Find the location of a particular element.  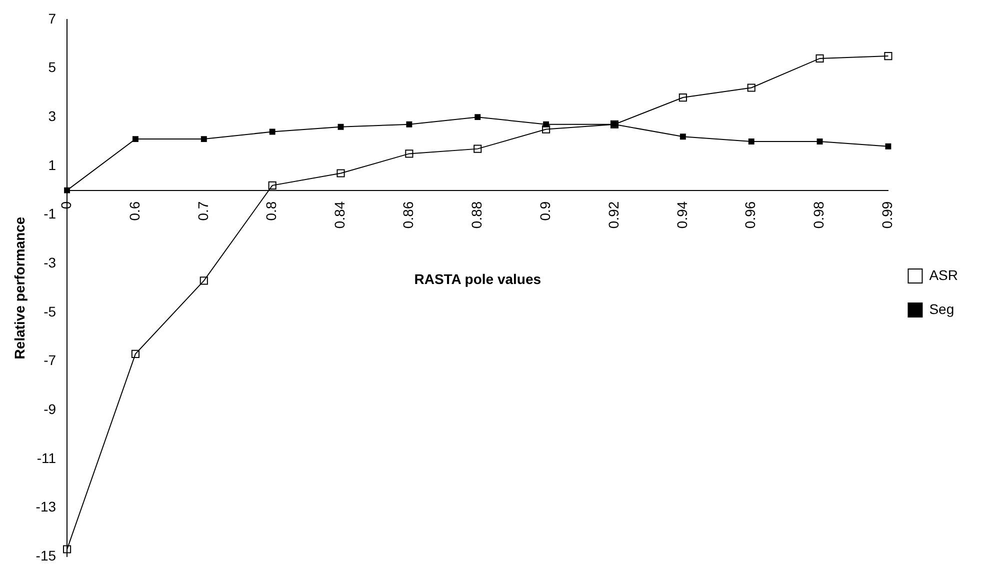

x-tick-label: 0.7 is located at coordinates (202, 211).